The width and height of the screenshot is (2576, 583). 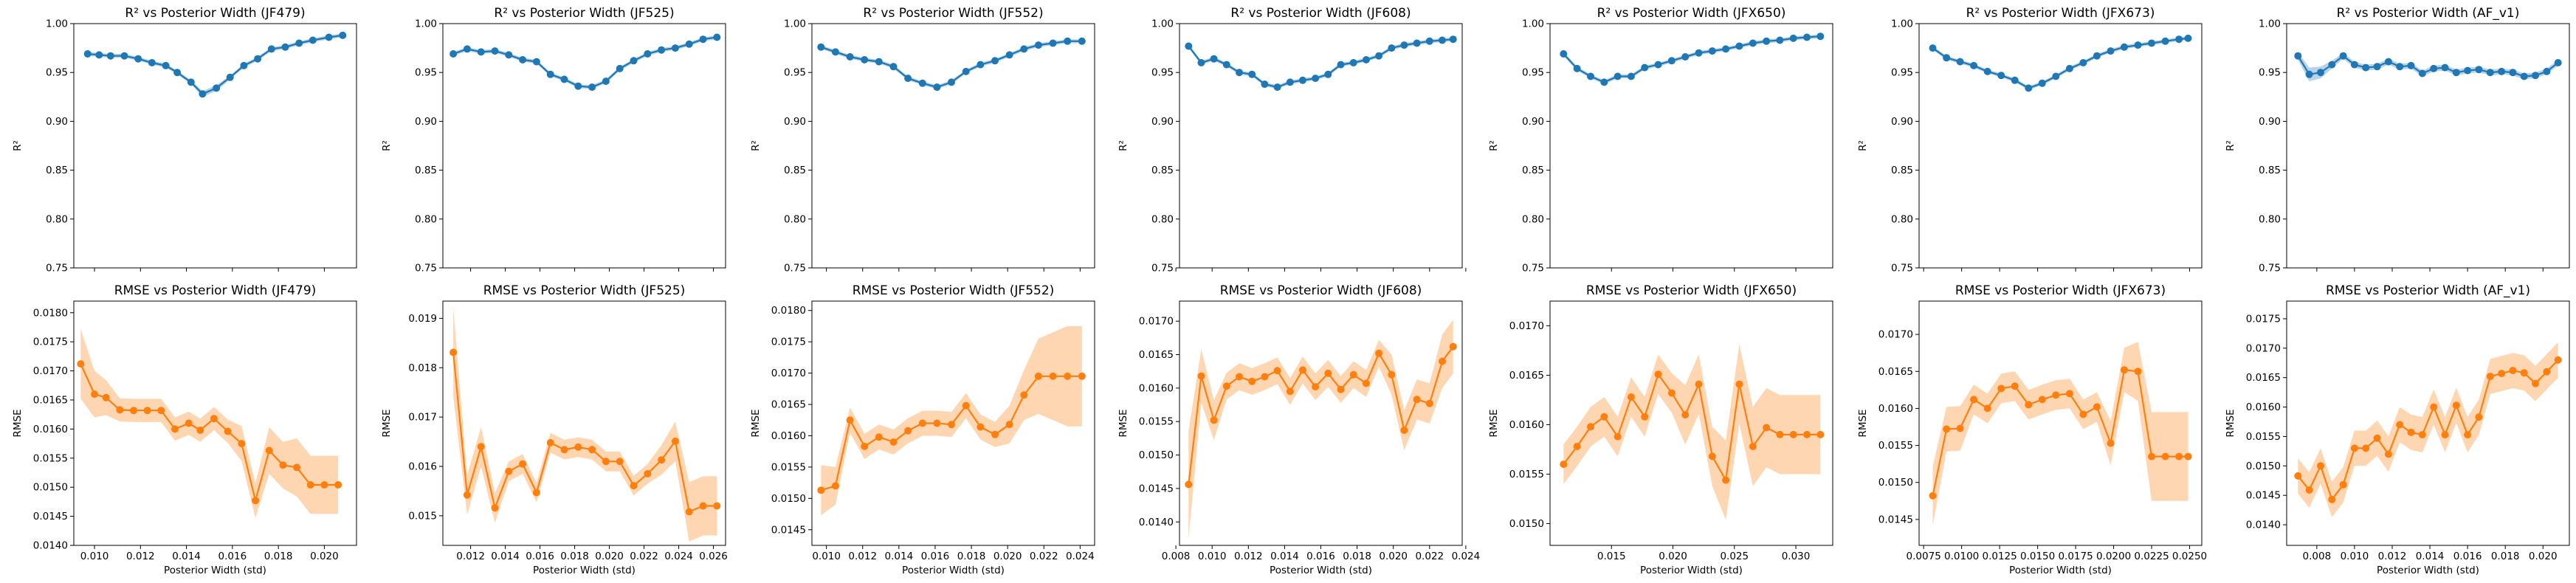 What do you see at coordinates (1321, 570) in the screenshot?
I see `x-axis-label: Posterior Width (std)` at bounding box center [1321, 570].